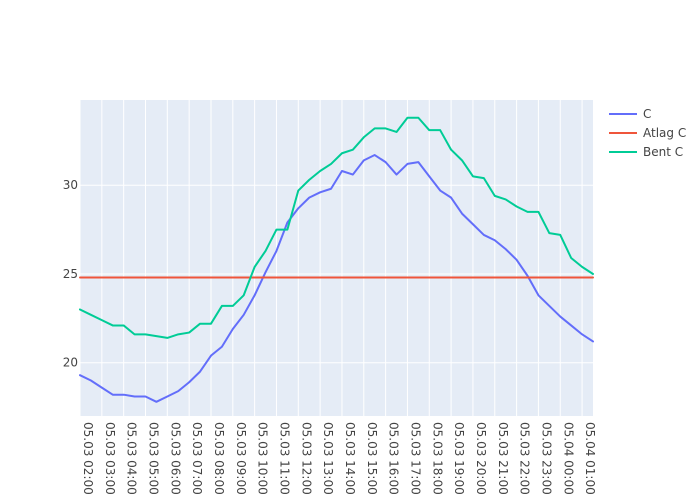  What do you see at coordinates (664, 133) in the screenshot?
I see `legend-label: Atlag C` at bounding box center [664, 133].